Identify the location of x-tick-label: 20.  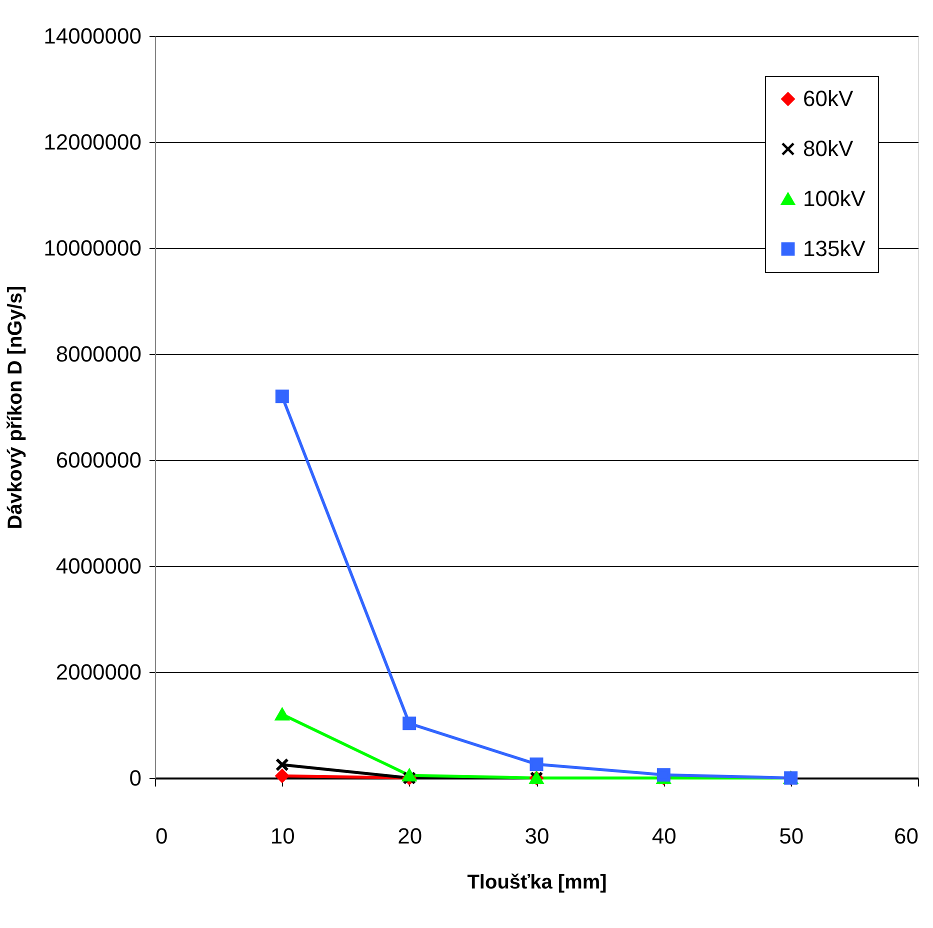
(410, 836).